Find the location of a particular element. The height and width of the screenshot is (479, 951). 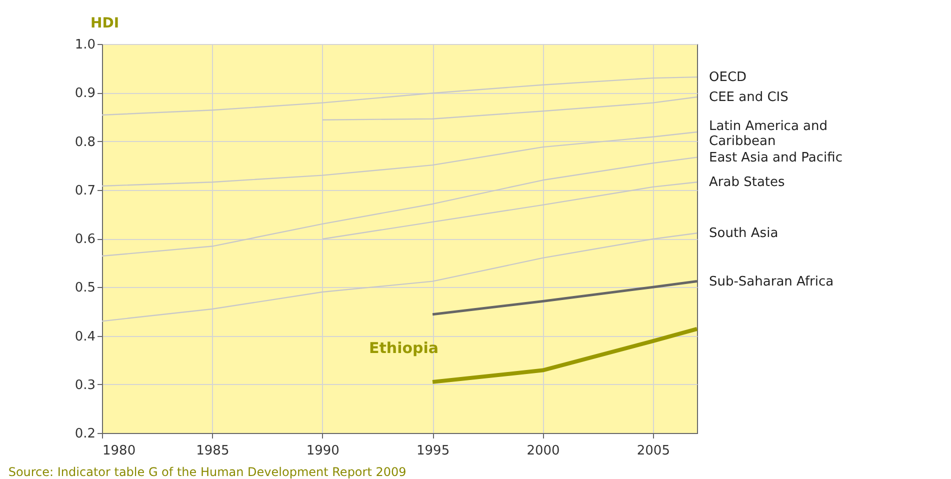

y-tick-label: 0.9 is located at coordinates (85, 94).